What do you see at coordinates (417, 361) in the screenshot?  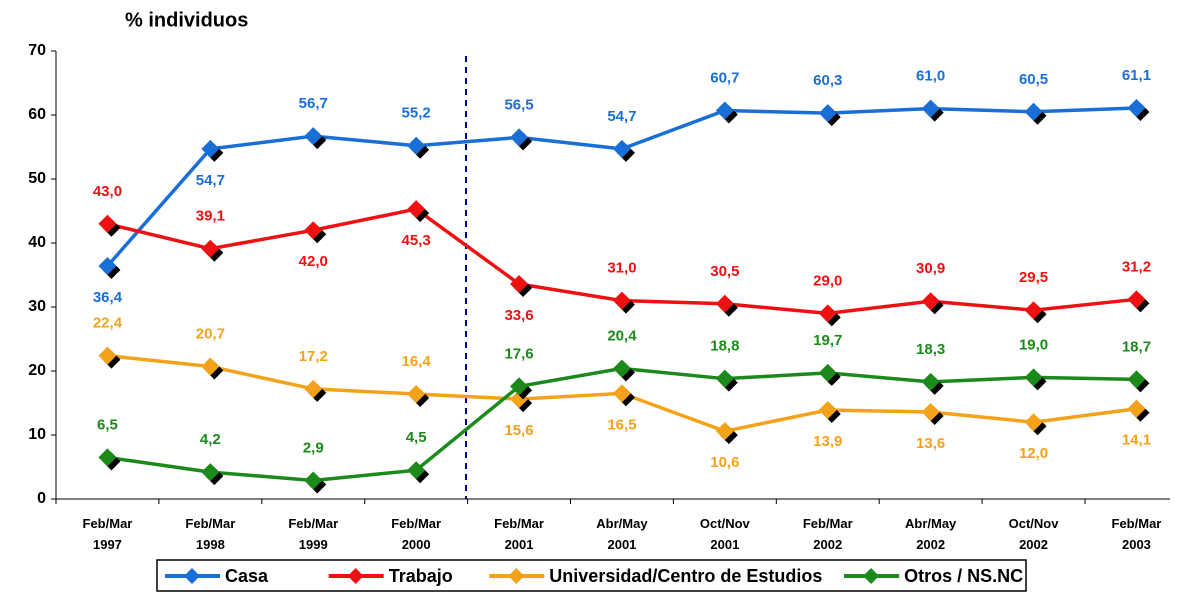 I see `data-label: 16,4` at bounding box center [417, 361].